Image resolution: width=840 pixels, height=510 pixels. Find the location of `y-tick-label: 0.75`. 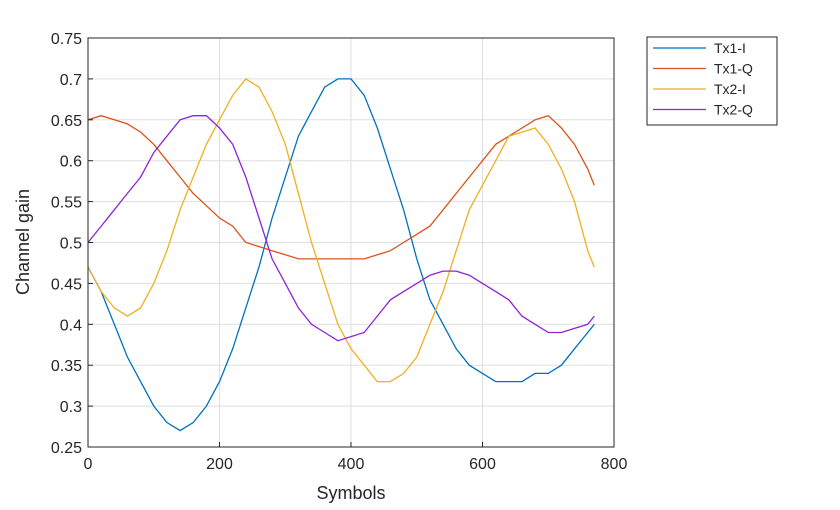

y-tick-label: 0.75 is located at coordinates (66, 39).